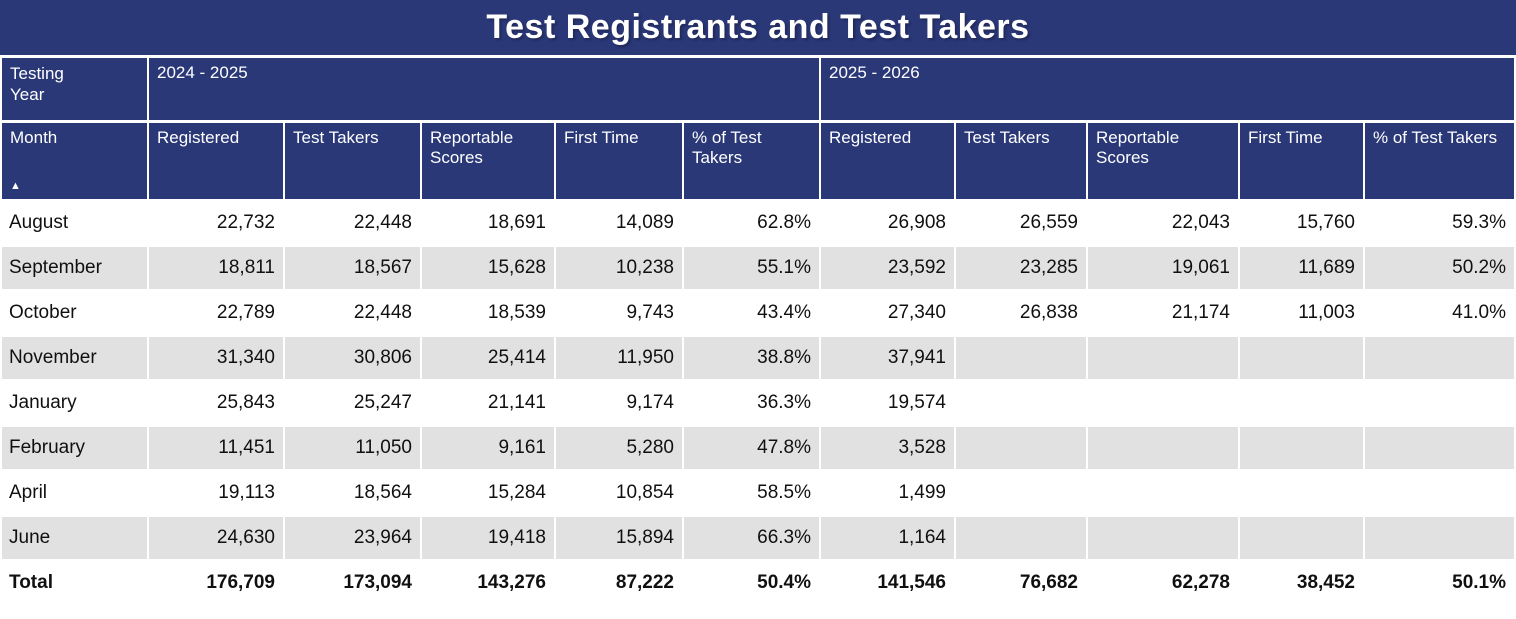 The image size is (1516, 619). I want to click on row-month-label: June, so click(74, 538).